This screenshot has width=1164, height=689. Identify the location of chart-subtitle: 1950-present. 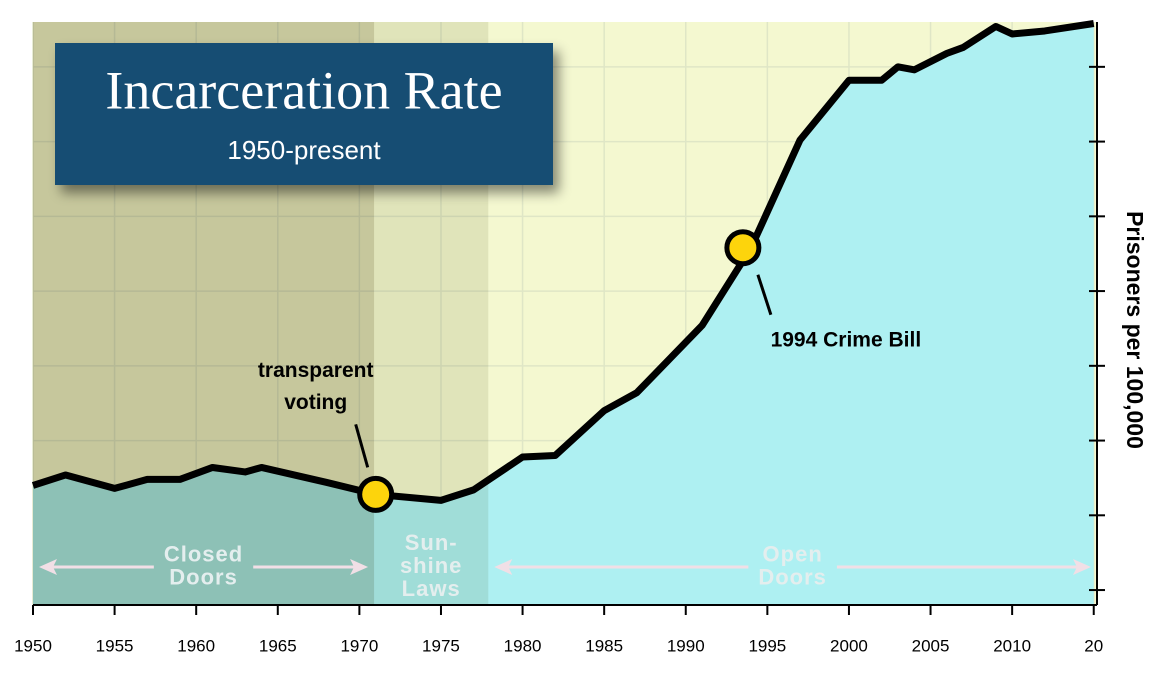
(304, 150).